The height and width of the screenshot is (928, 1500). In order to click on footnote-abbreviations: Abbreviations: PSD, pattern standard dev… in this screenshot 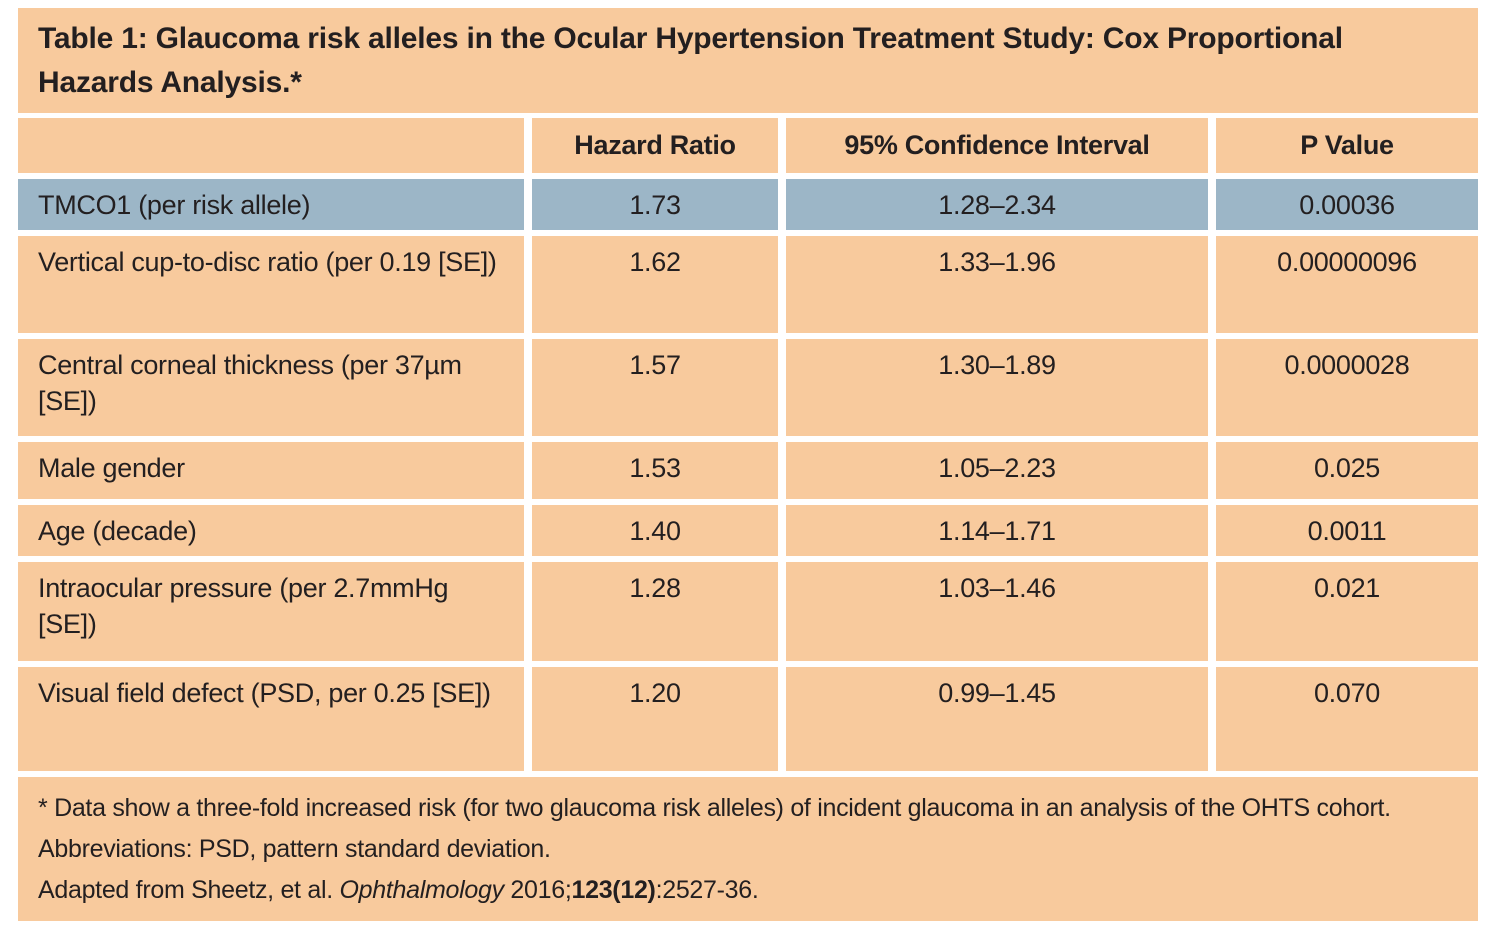, I will do `click(294, 849)`.